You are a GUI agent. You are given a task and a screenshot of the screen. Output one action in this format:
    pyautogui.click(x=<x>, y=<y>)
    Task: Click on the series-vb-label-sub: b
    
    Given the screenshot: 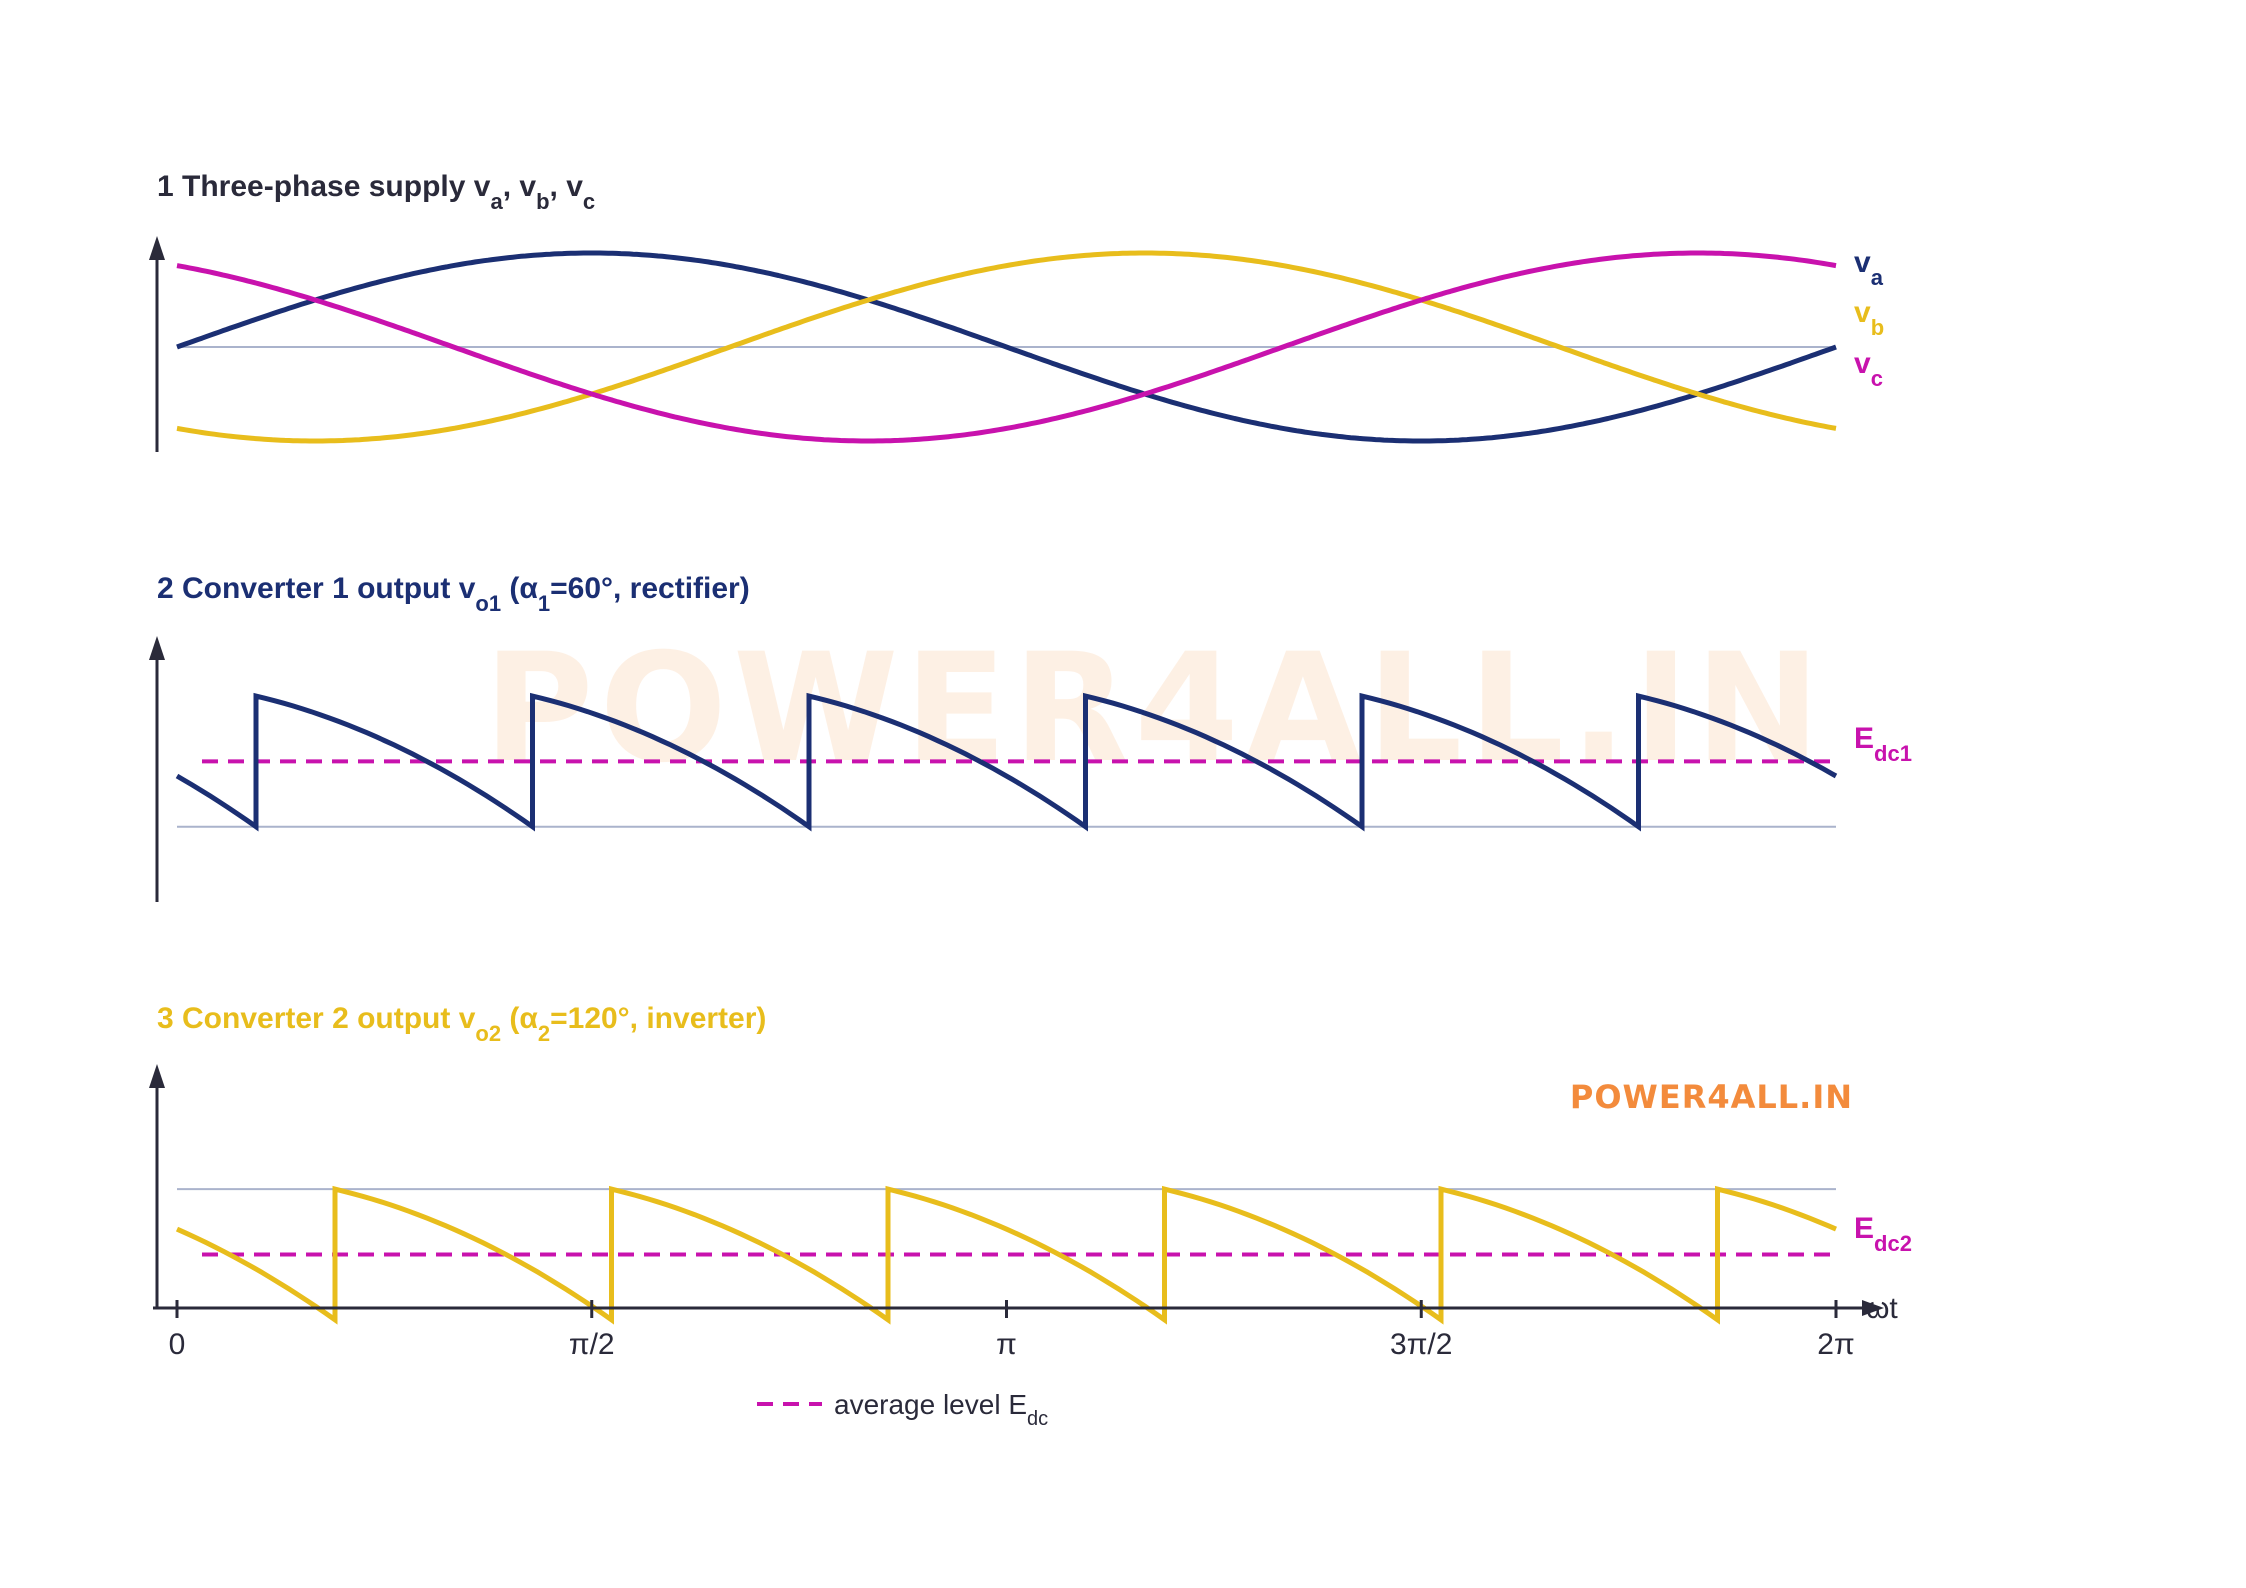 What is the action you would take?
    pyautogui.click(x=1877, y=327)
    